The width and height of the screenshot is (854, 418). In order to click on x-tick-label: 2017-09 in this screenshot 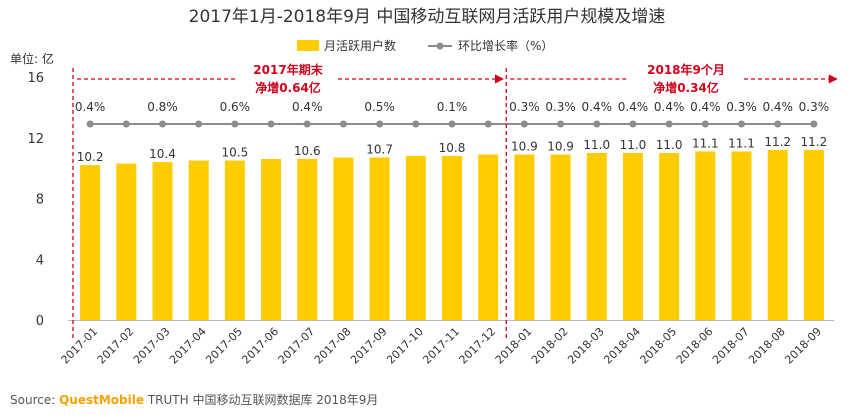, I will do `click(369, 346)`.